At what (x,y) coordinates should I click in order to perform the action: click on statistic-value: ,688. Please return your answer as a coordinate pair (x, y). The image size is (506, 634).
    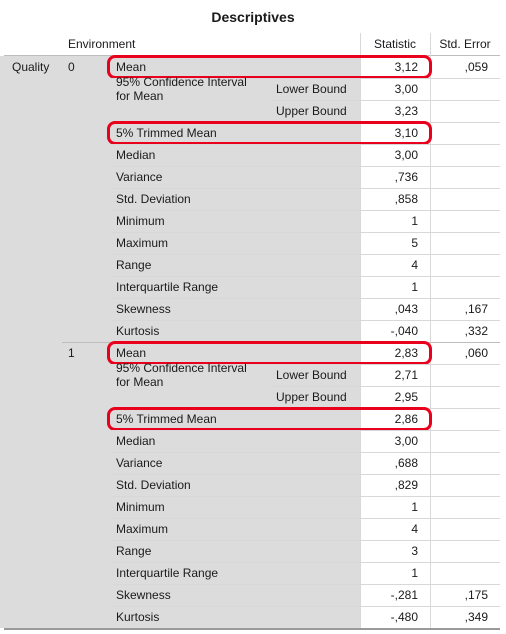
    Looking at the image, I should click on (406, 463).